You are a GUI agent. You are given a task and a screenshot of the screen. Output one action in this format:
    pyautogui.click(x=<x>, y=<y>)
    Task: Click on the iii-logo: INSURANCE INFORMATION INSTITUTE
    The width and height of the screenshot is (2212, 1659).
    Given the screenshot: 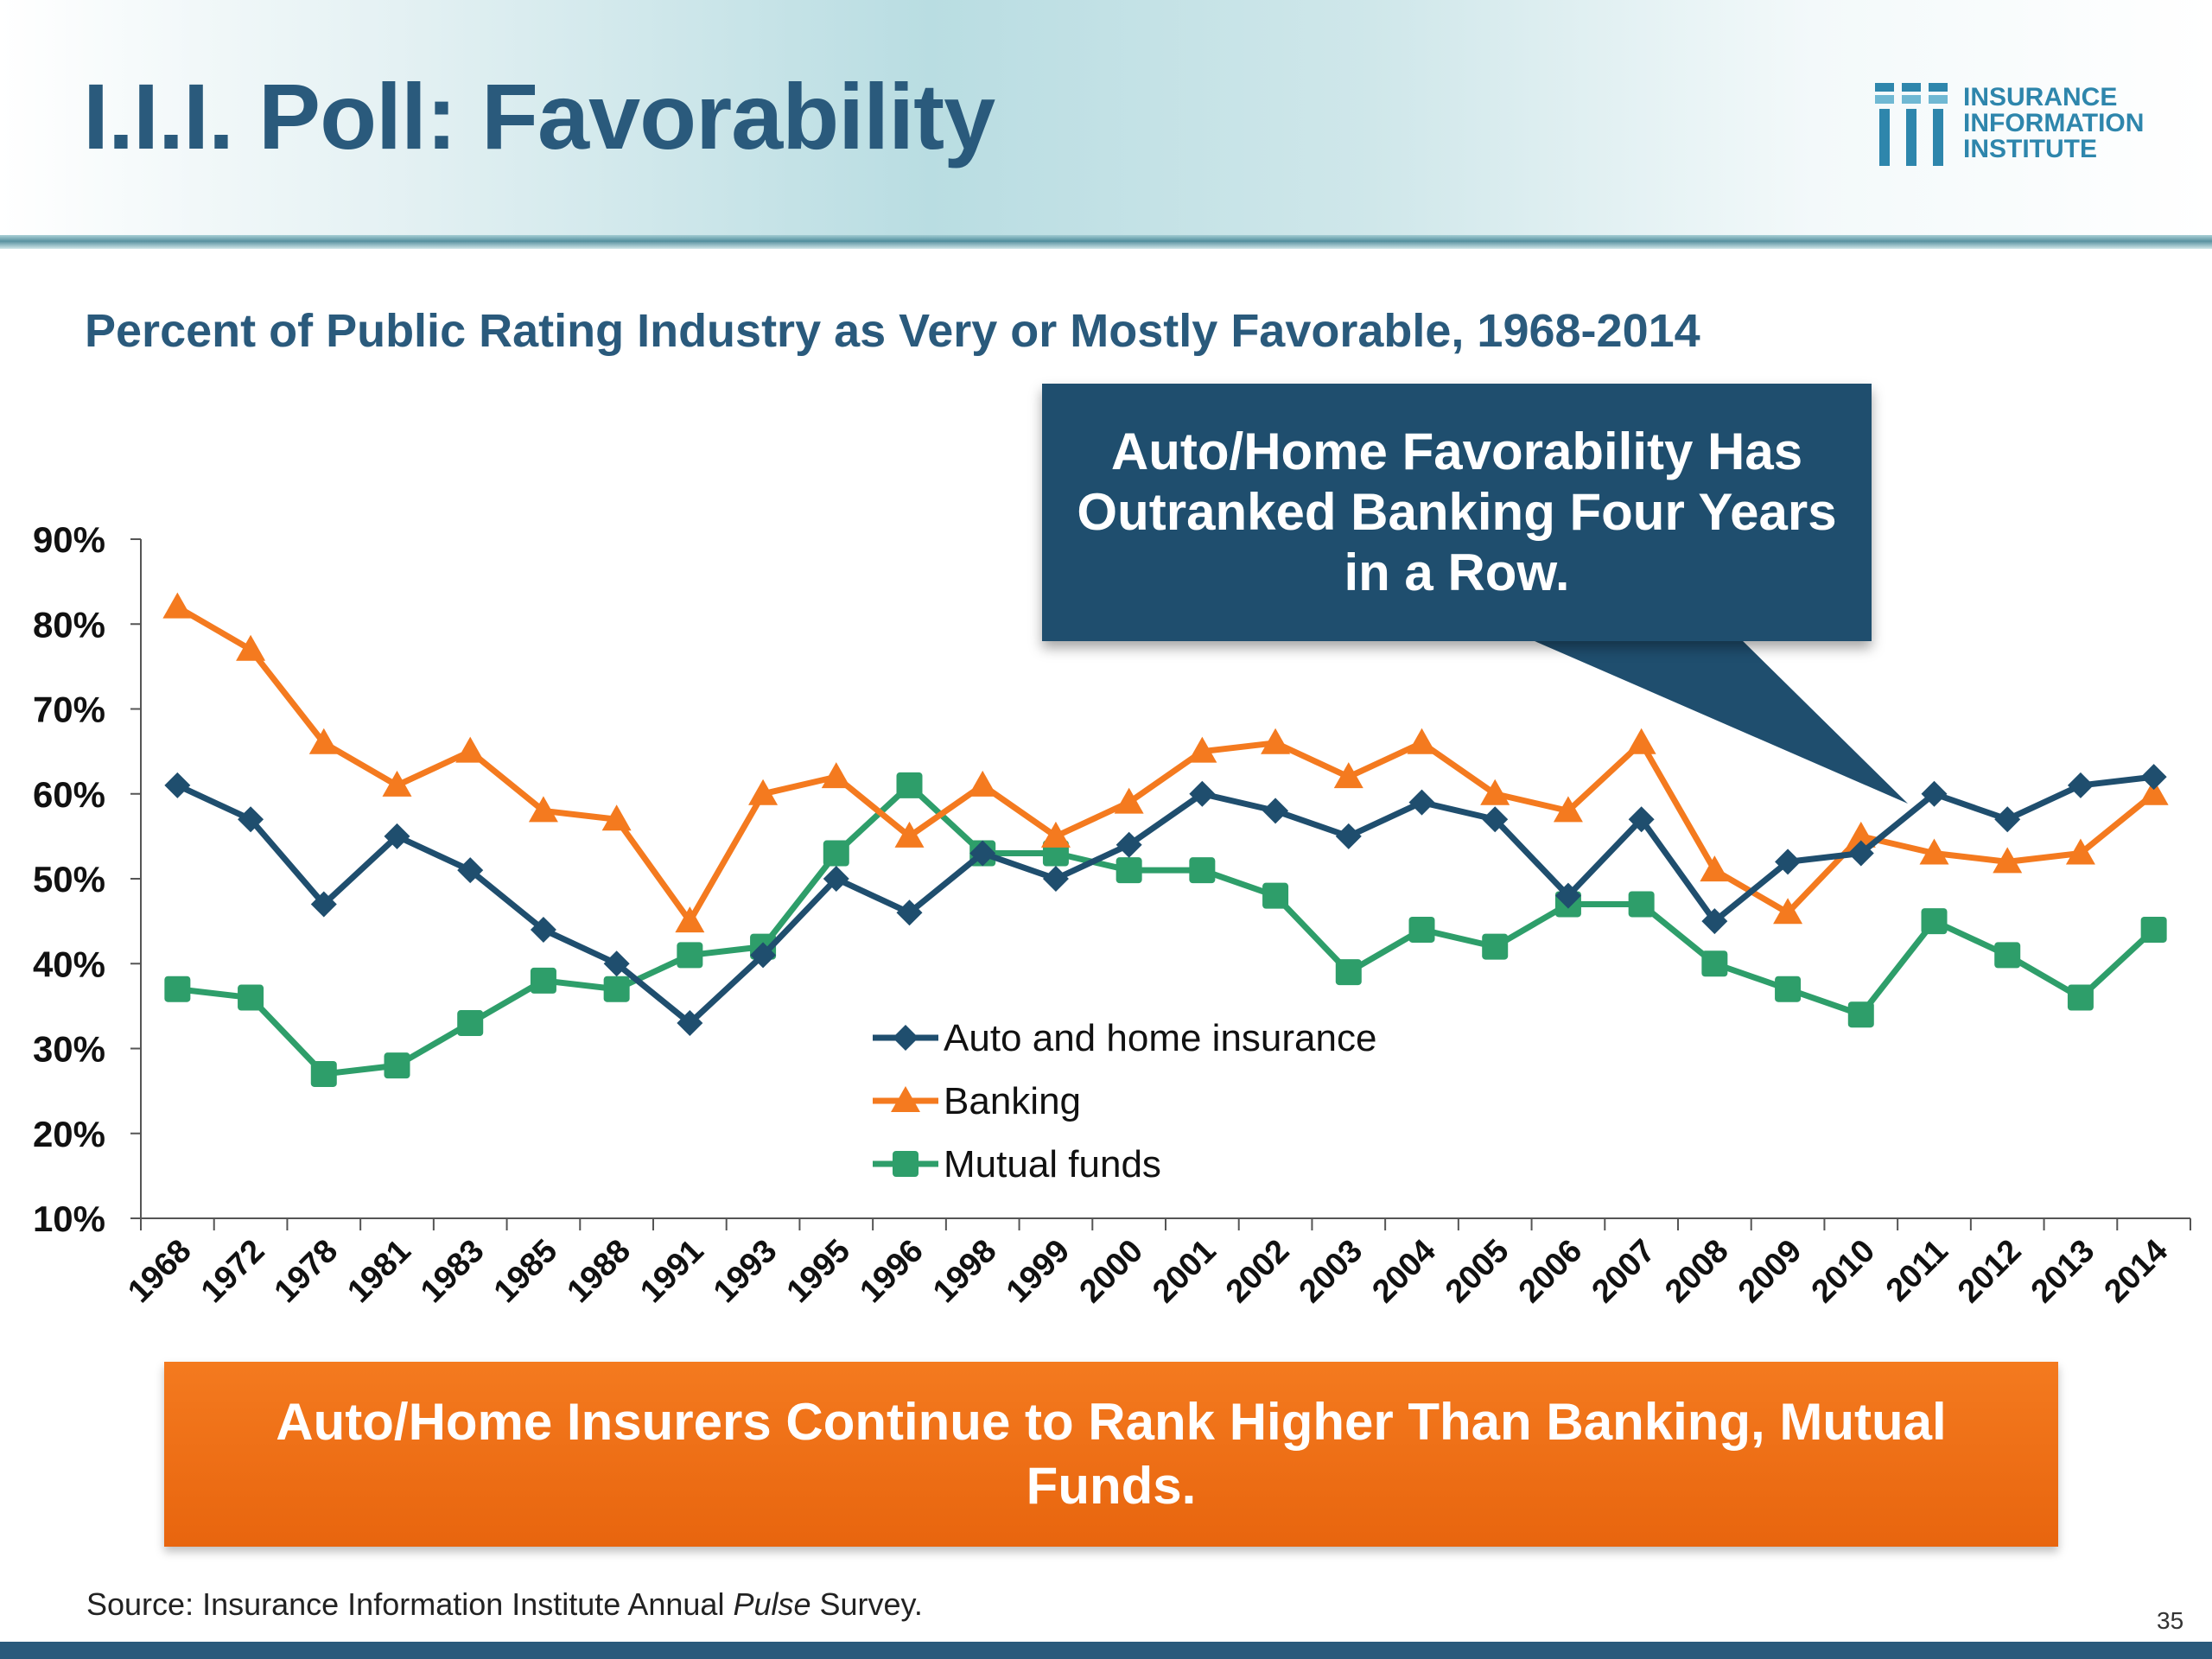 What is the action you would take?
    pyautogui.click(x=2016, y=126)
    